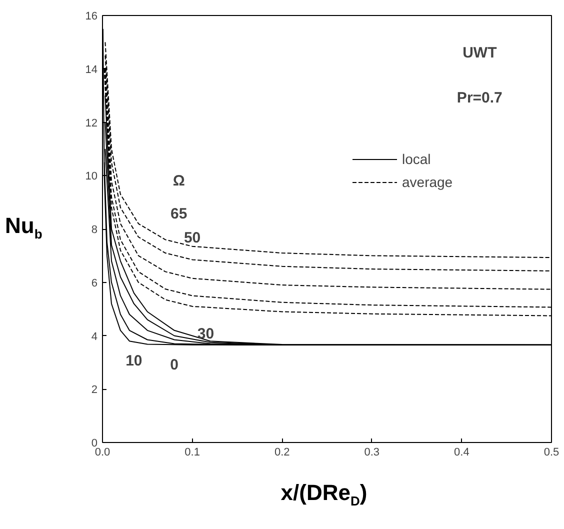  Describe the element at coordinates (178, 181) in the screenshot. I see `annotation: Ω` at that location.